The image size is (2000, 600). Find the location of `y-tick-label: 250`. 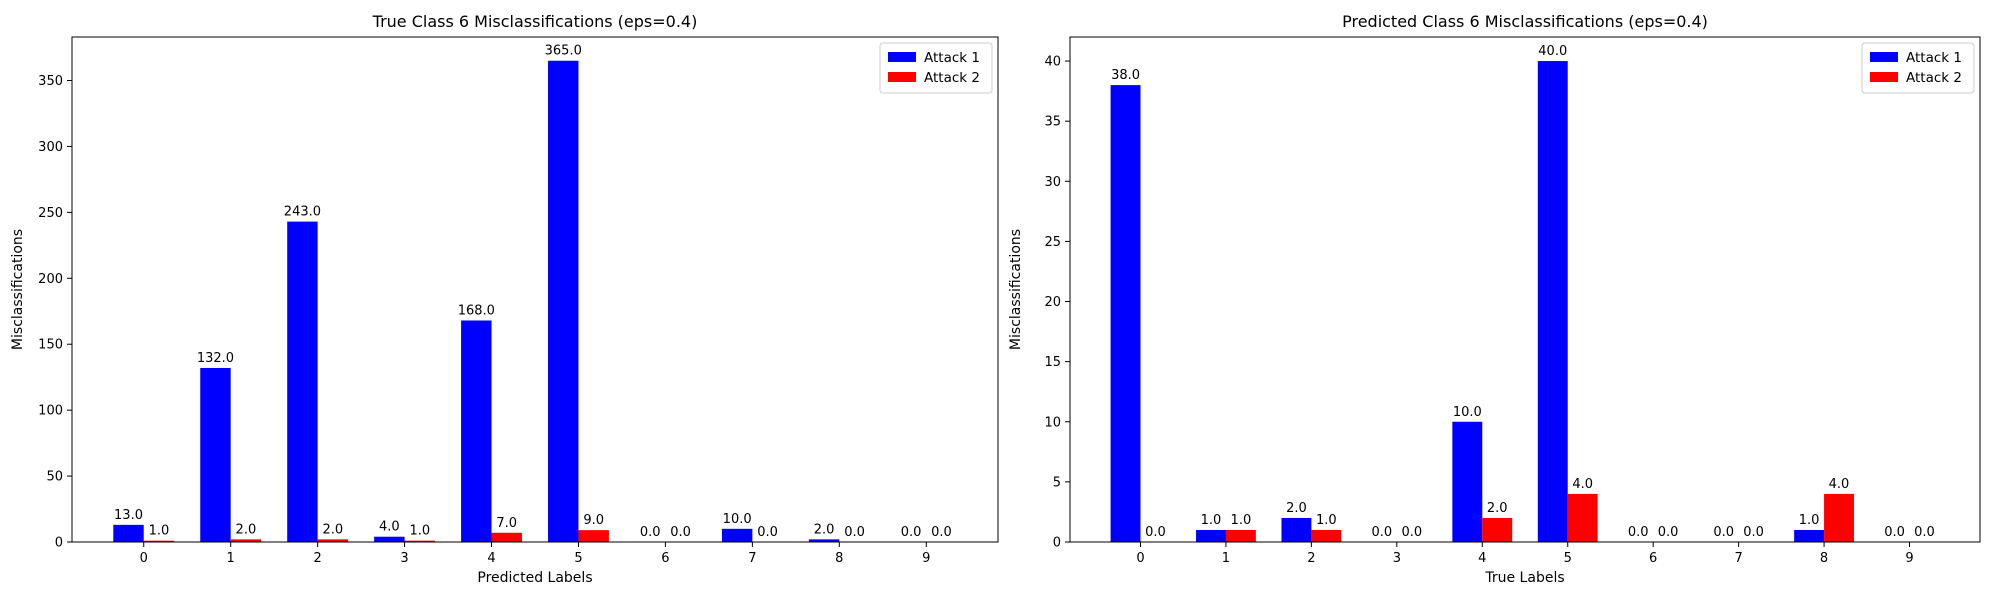

y-tick-label: 250 is located at coordinates (50, 213).